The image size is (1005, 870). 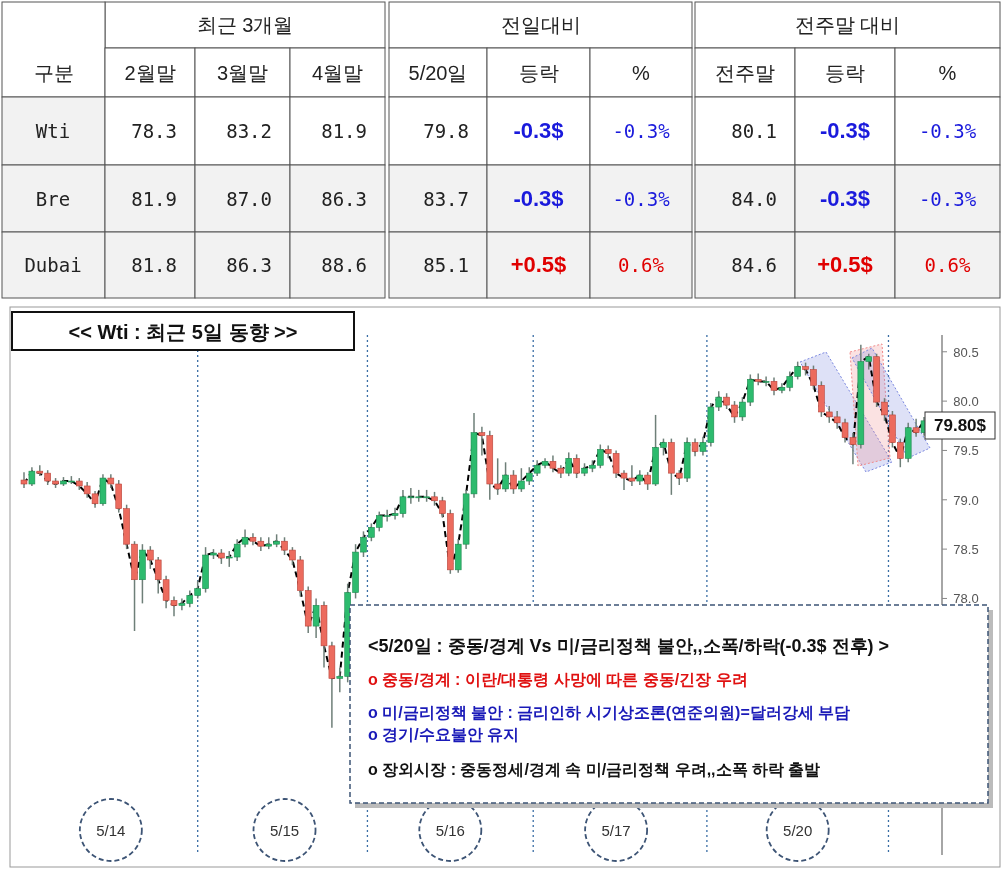 What do you see at coordinates (966, 402) in the screenshot?
I see `y-tick-label: 80.0` at bounding box center [966, 402].